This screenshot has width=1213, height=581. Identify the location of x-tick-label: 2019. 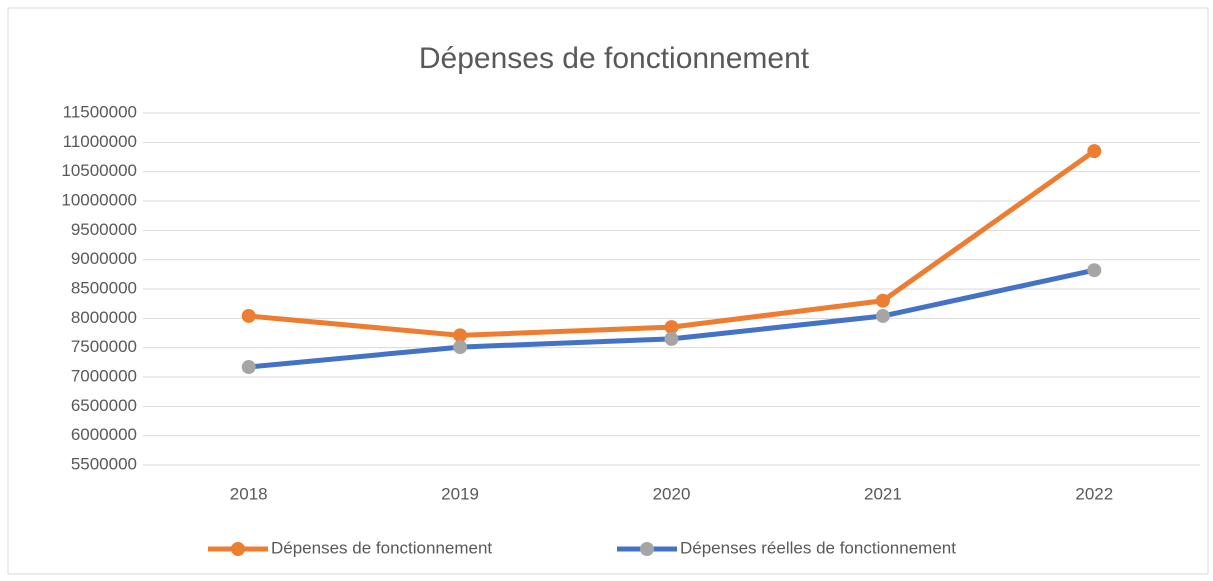
(460, 493).